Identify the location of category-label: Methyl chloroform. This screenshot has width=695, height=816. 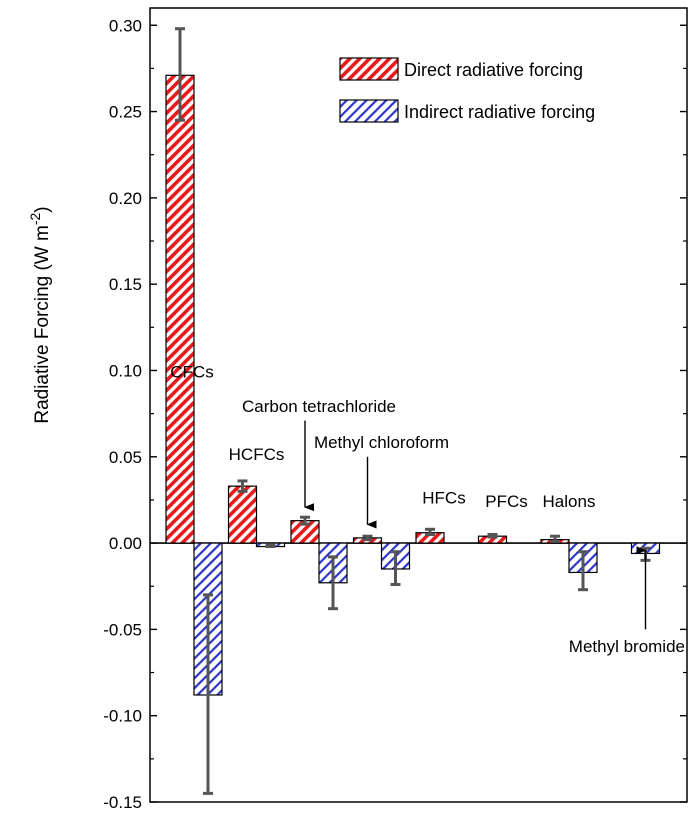
(381, 442).